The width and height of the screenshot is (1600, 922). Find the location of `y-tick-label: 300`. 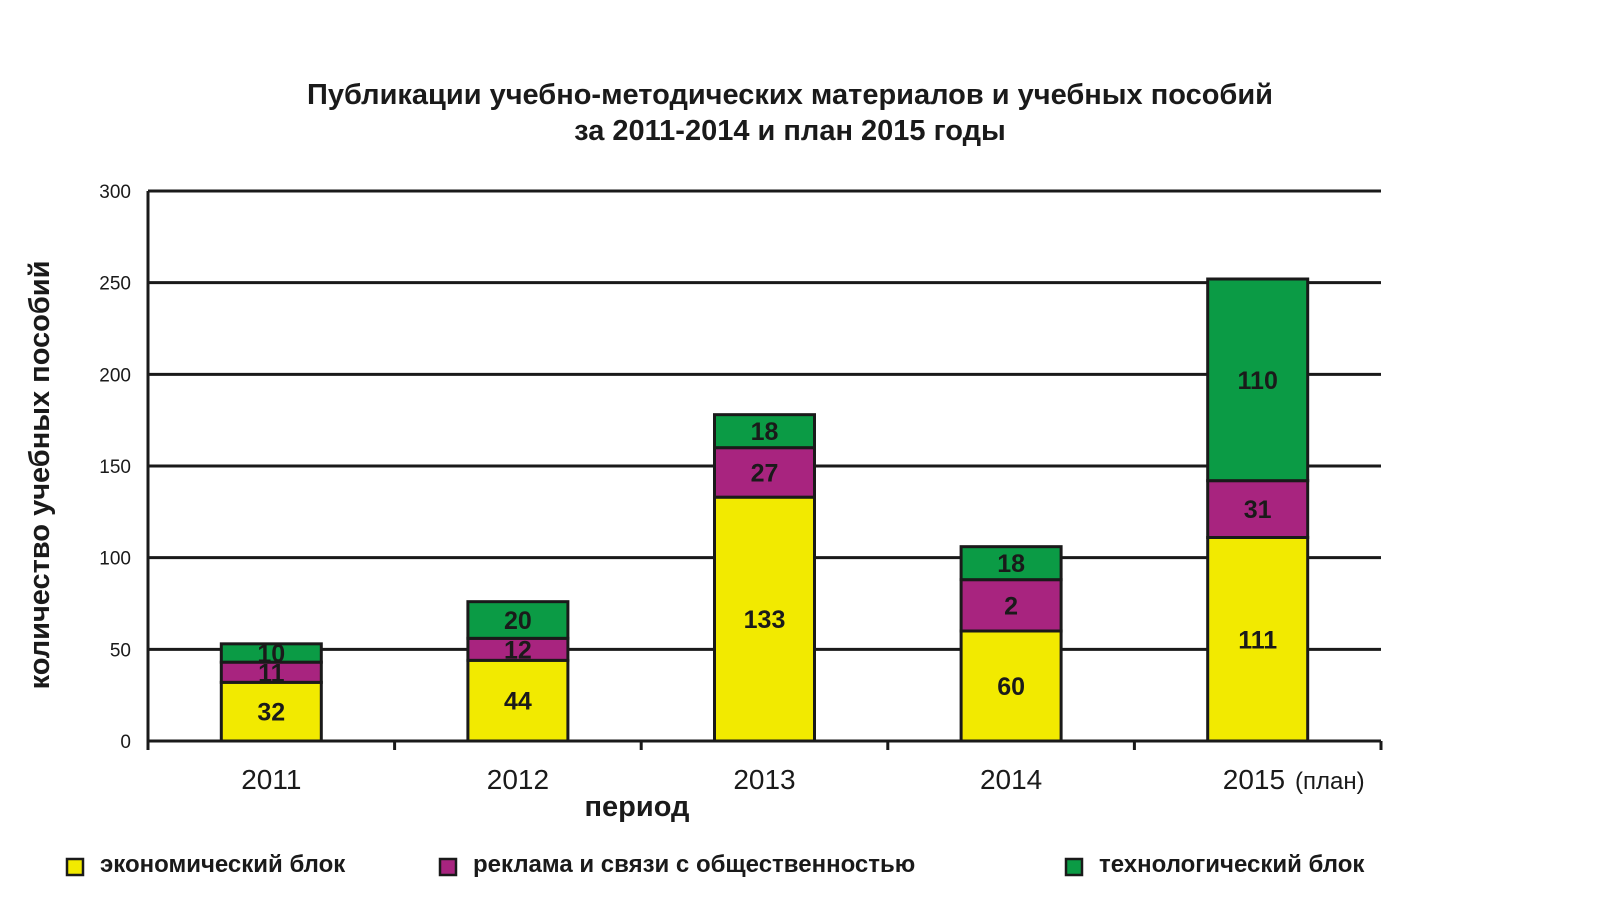

y-tick-label: 300 is located at coordinates (115, 192).